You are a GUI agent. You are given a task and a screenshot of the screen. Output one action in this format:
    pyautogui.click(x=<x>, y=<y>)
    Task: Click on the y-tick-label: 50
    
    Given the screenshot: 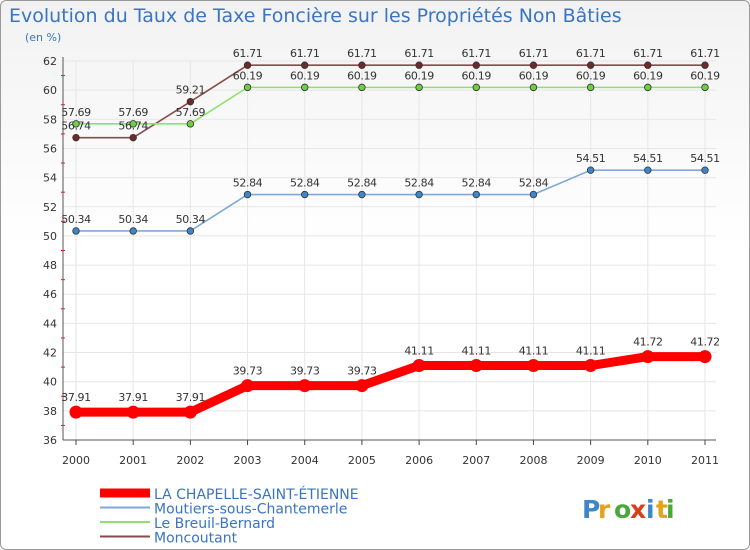 What is the action you would take?
    pyautogui.click(x=50, y=236)
    